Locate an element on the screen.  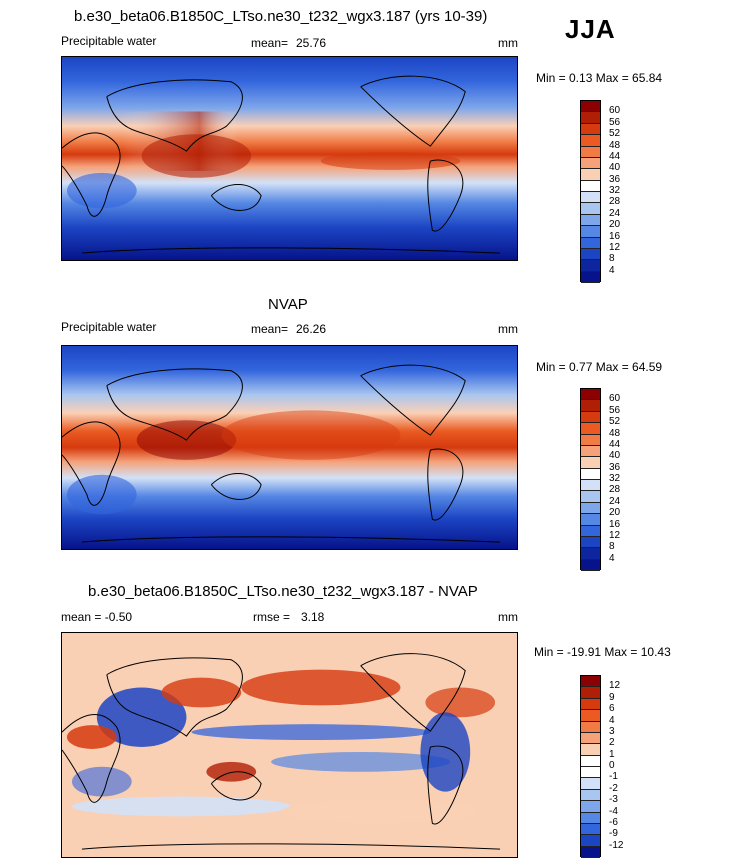
colorbar-tick-label: 36 is located at coordinates (615, 179).